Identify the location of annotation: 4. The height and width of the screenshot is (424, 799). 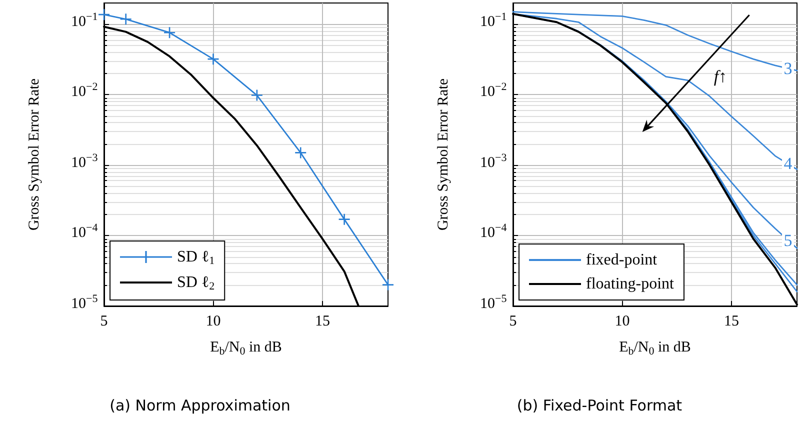
(788, 164).